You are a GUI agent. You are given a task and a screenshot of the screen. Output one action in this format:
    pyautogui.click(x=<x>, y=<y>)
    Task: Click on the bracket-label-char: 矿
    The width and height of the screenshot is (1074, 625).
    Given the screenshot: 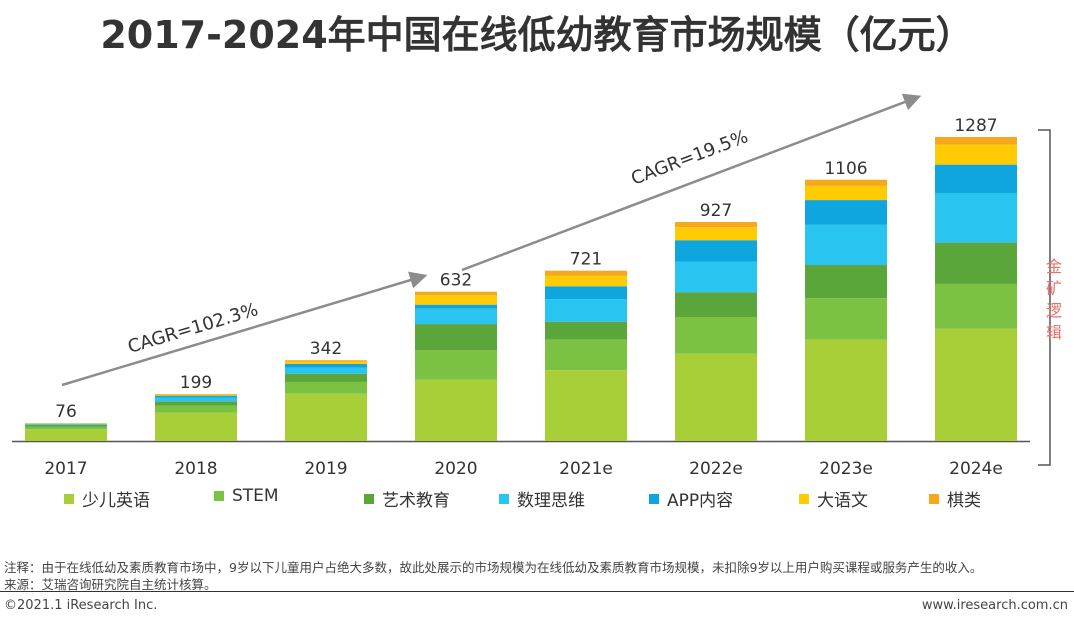 What is the action you would take?
    pyautogui.click(x=1054, y=288)
    